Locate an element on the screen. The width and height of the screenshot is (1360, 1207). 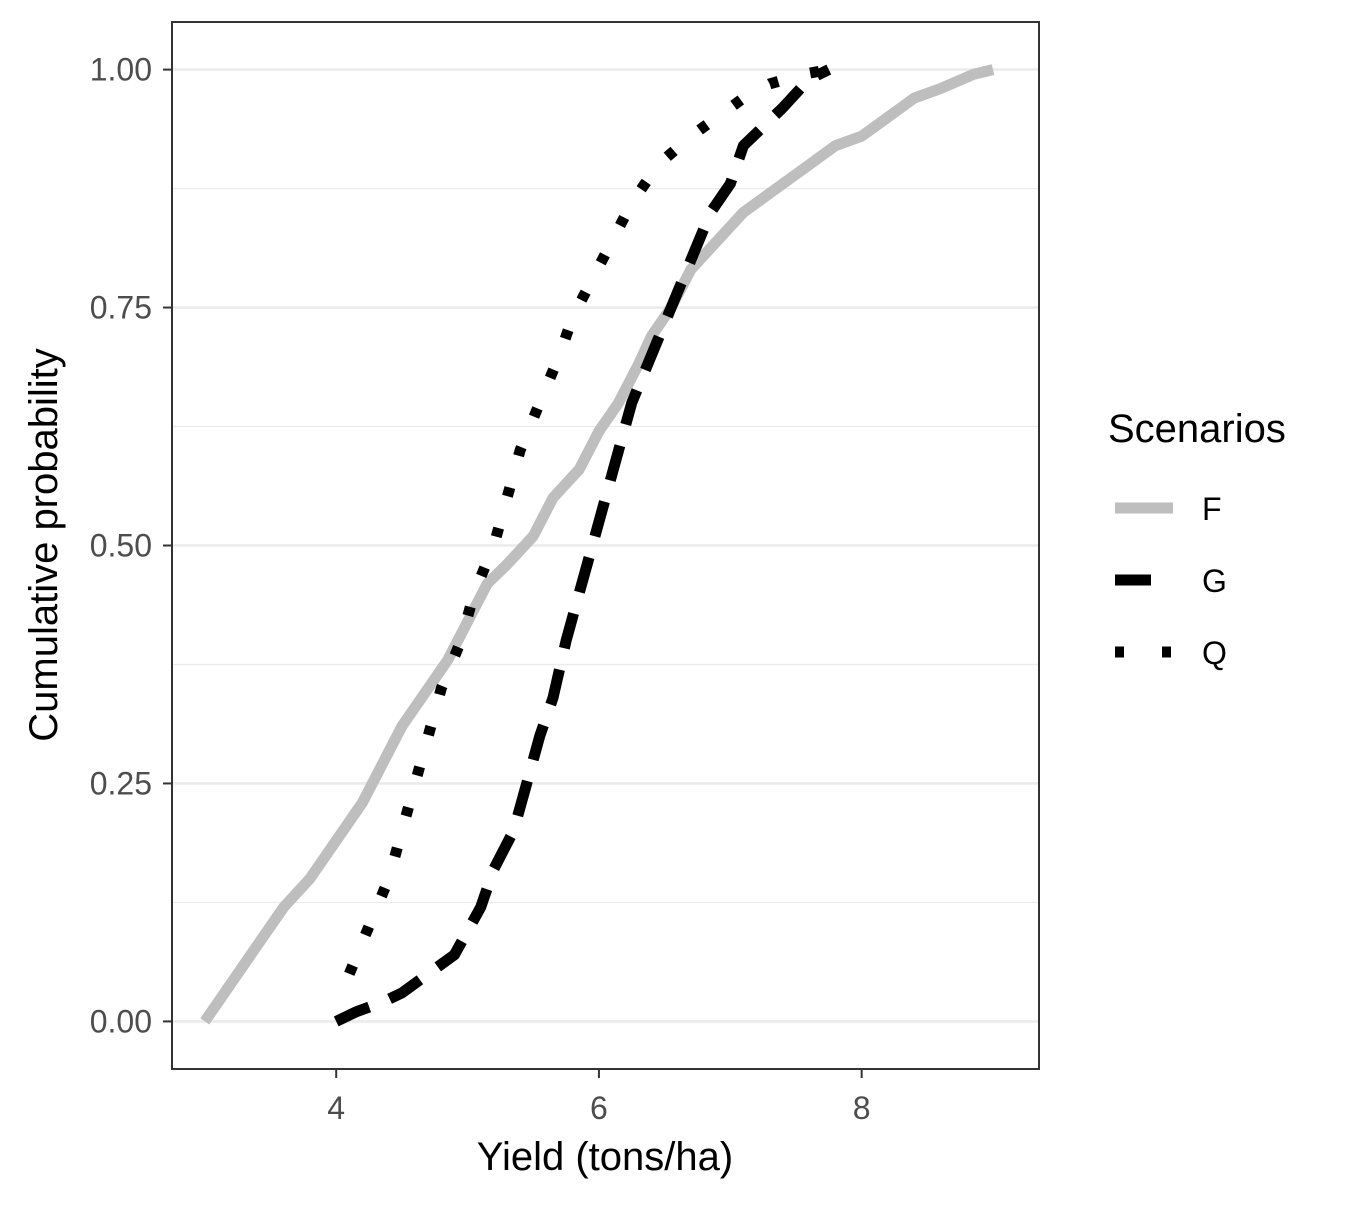
legend: Scenarios FGQ is located at coordinates (1197, 539).